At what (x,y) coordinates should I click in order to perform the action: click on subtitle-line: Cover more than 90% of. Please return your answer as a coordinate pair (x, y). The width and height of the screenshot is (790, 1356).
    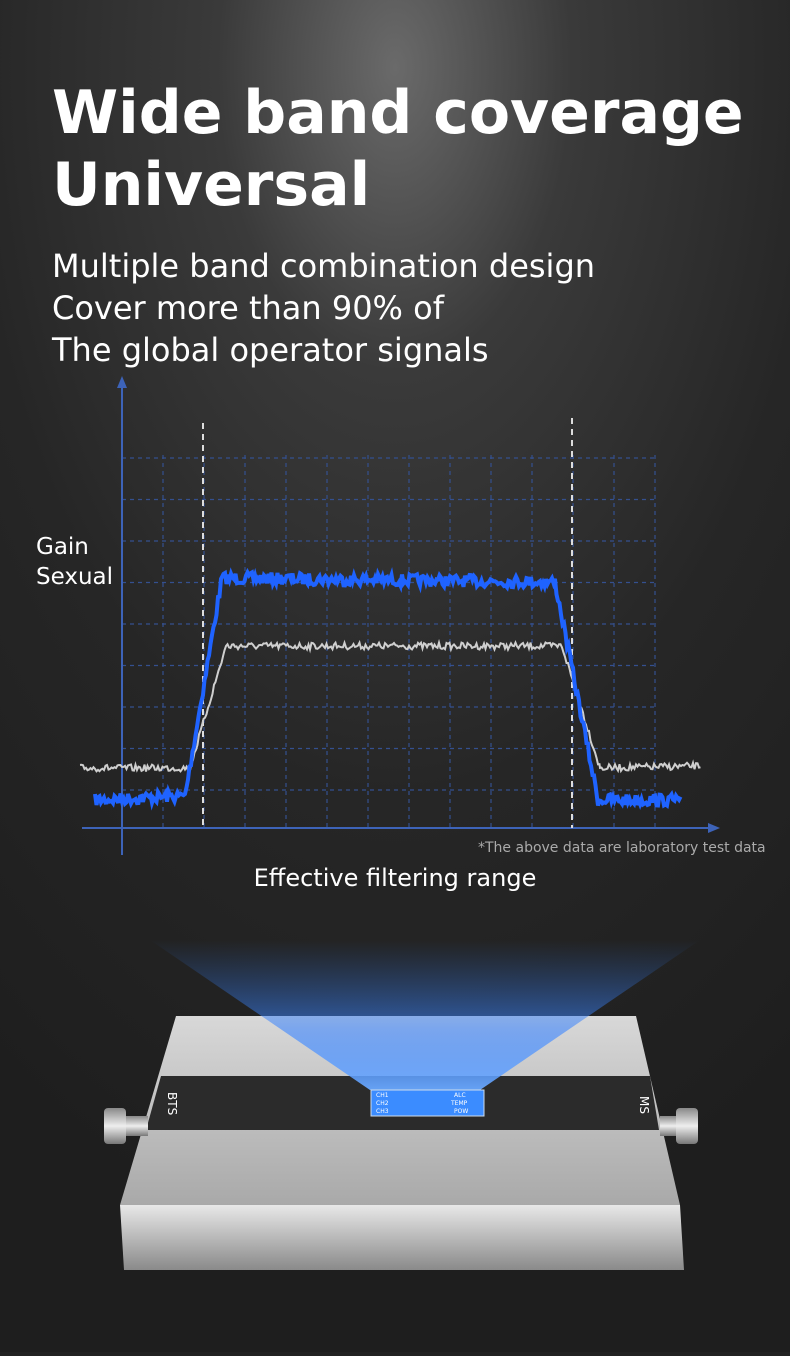
    Looking at the image, I should click on (248, 308).